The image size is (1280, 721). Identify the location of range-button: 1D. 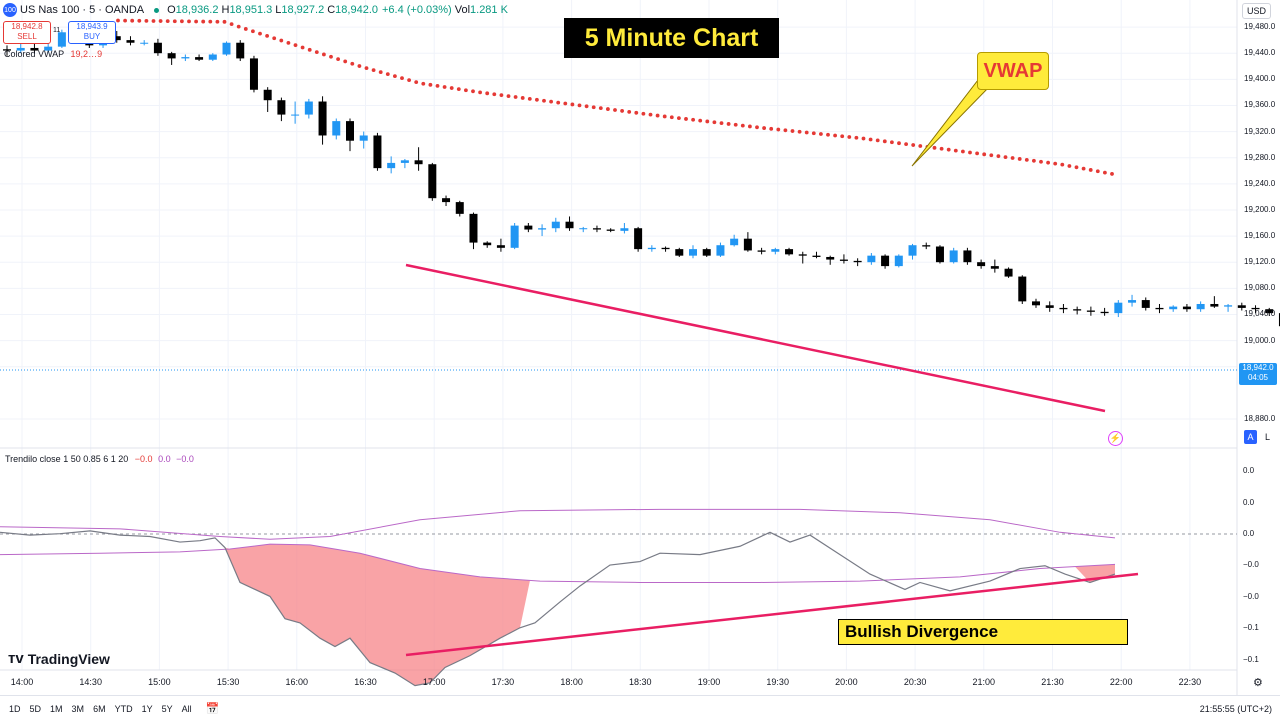
(15, 708).